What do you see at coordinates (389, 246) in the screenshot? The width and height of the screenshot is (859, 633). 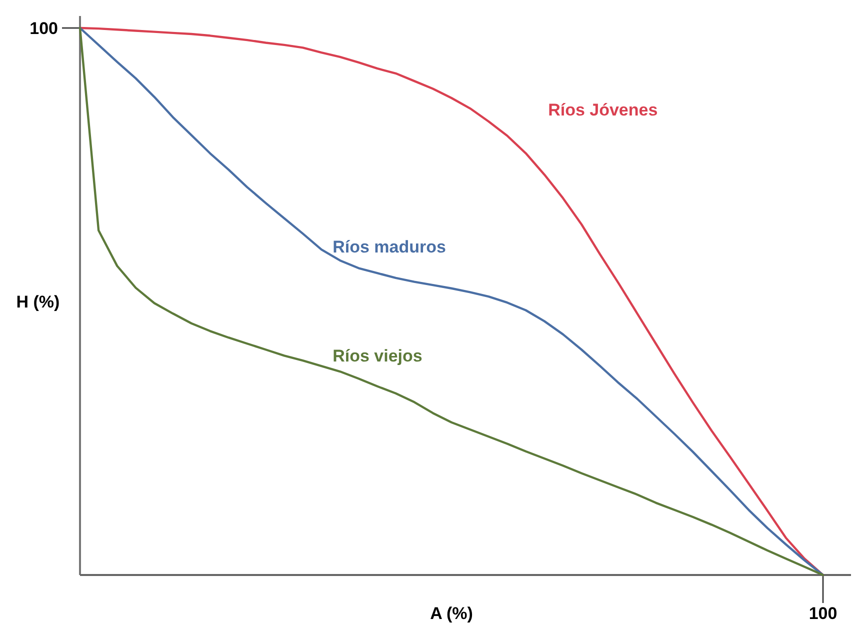 I see `series-label: Ríos maduros` at bounding box center [389, 246].